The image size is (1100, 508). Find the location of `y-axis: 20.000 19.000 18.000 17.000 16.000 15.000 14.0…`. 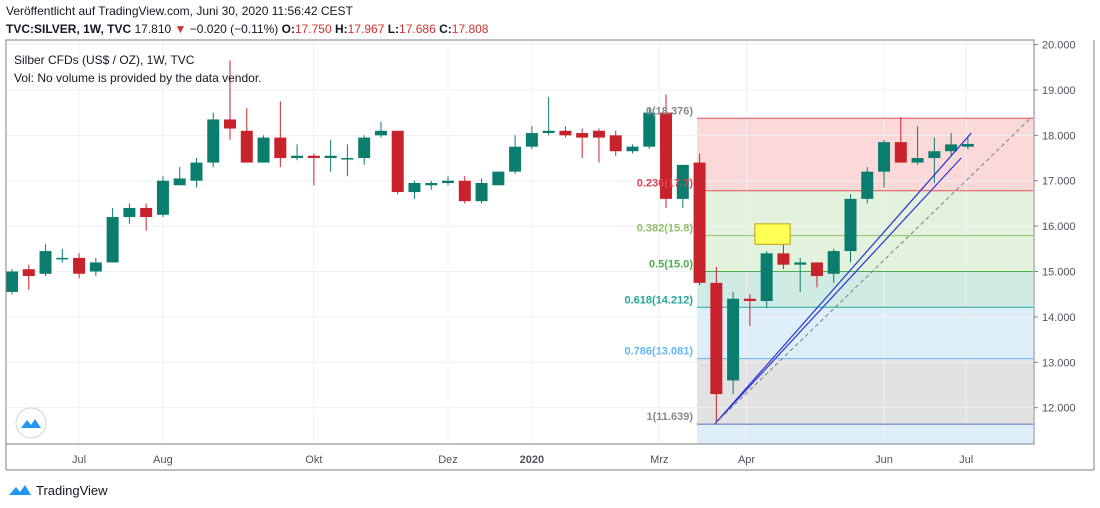

y-axis: 20.000 19.000 18.000 17.000 16.000 15.000 14.0… is located at coordinates (1055, 227).